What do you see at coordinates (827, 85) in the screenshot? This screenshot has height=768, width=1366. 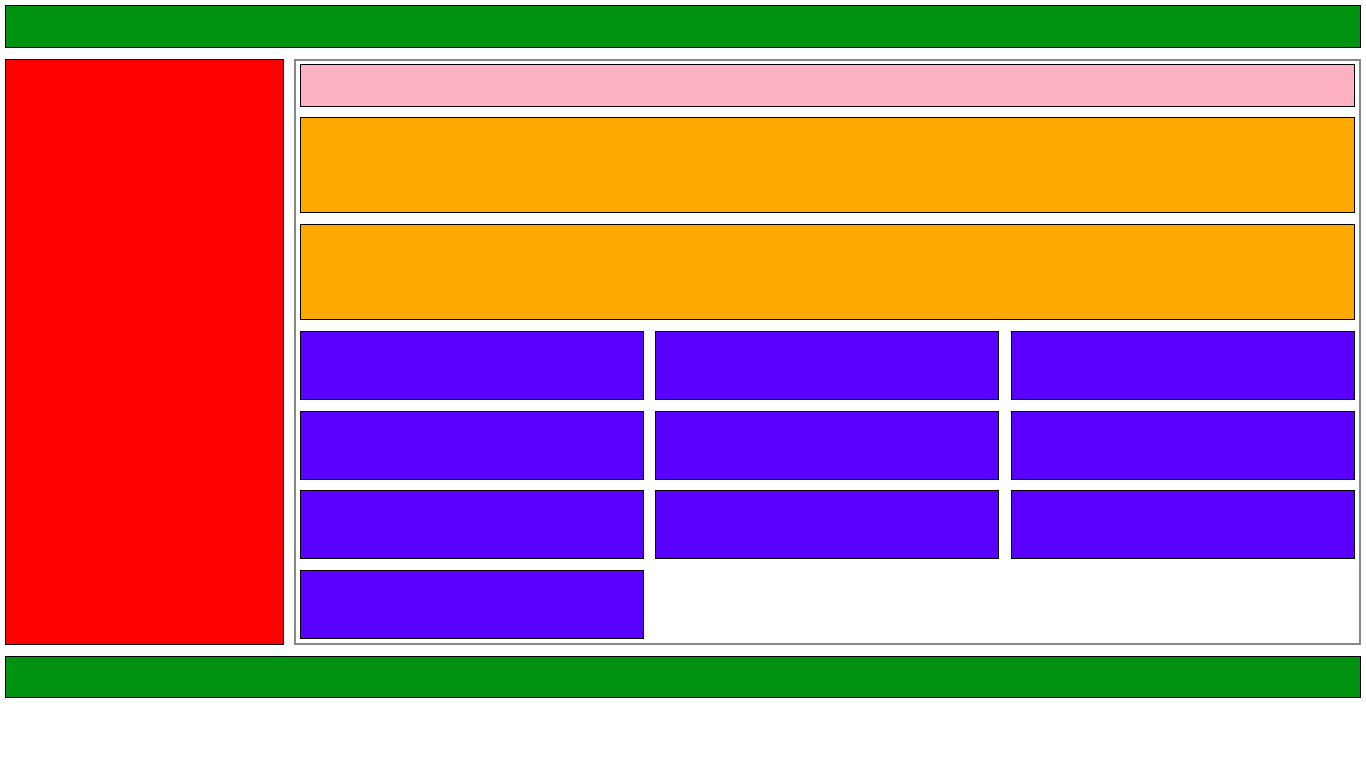 I see `toolbar` at bounding box center [827, 85].